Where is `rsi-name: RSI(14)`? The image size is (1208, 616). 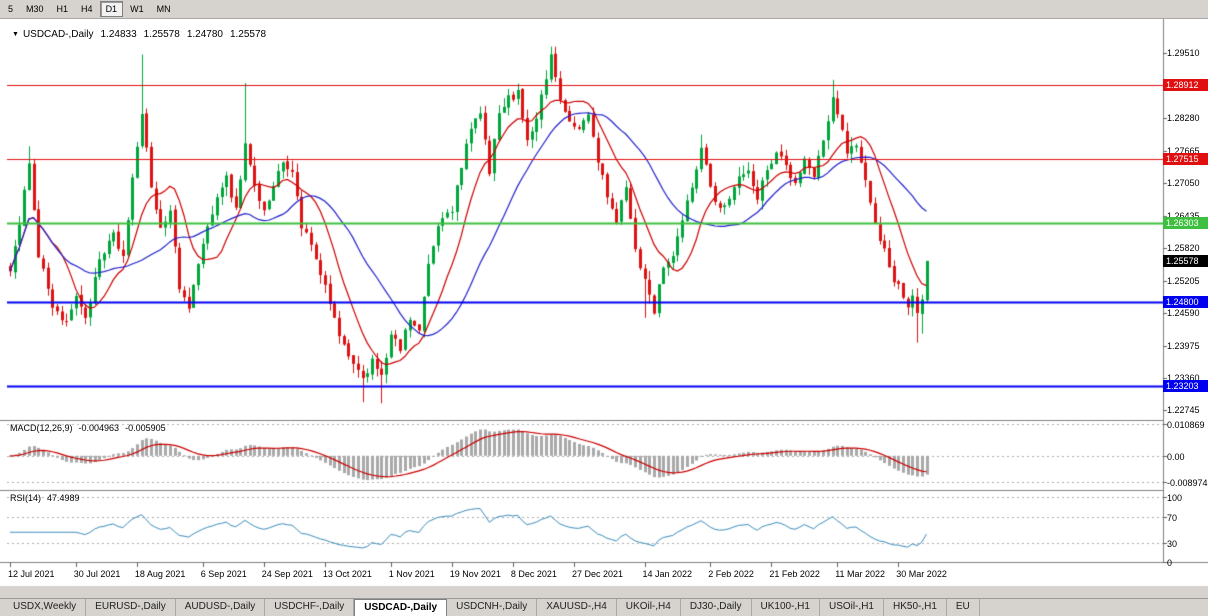 rsi-name: RSI(14) is located at coordinates (26, 498).